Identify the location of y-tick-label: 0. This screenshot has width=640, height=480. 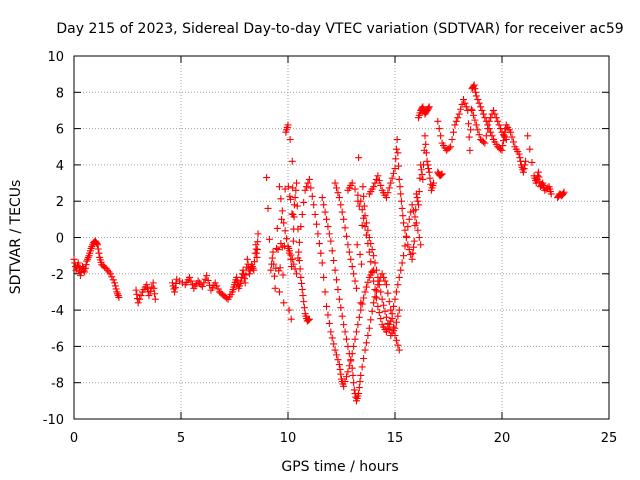
(60, 239).